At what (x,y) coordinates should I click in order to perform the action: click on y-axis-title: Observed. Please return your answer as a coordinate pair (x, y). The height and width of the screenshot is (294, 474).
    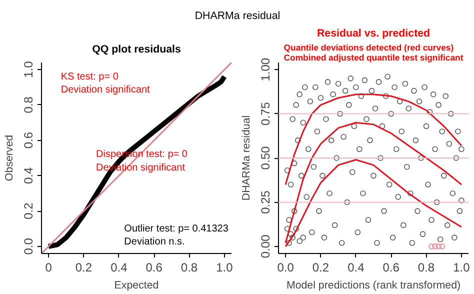
    Looking at the image, I should click on (10, 158).